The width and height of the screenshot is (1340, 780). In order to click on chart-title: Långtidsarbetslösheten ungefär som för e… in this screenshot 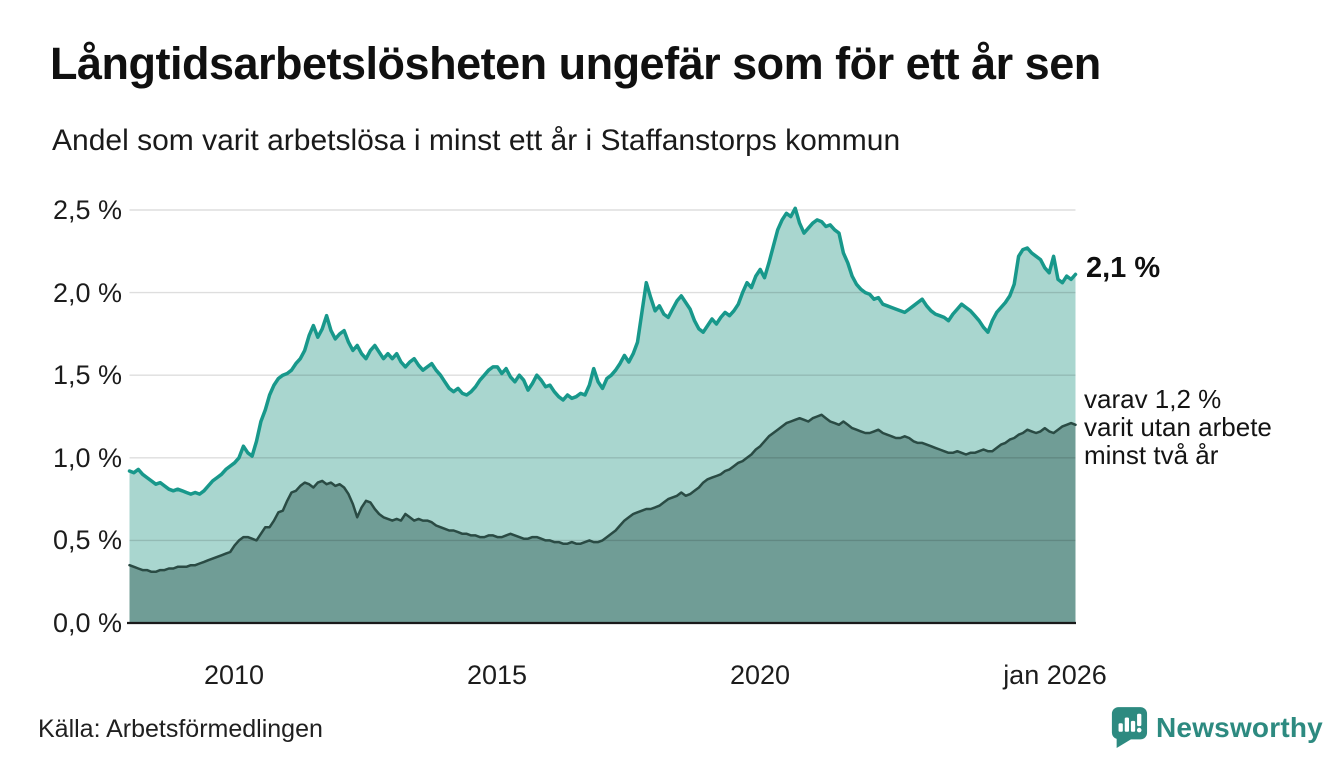, I will do `click(575, 63)`.